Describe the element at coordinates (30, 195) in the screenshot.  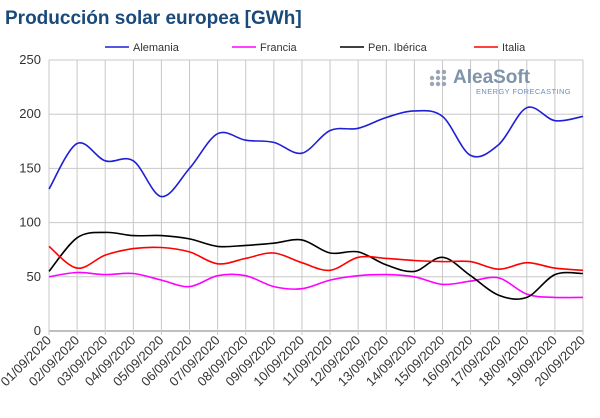
I see `y-tick-labels: 0 50 100 150 200 250` at that location.